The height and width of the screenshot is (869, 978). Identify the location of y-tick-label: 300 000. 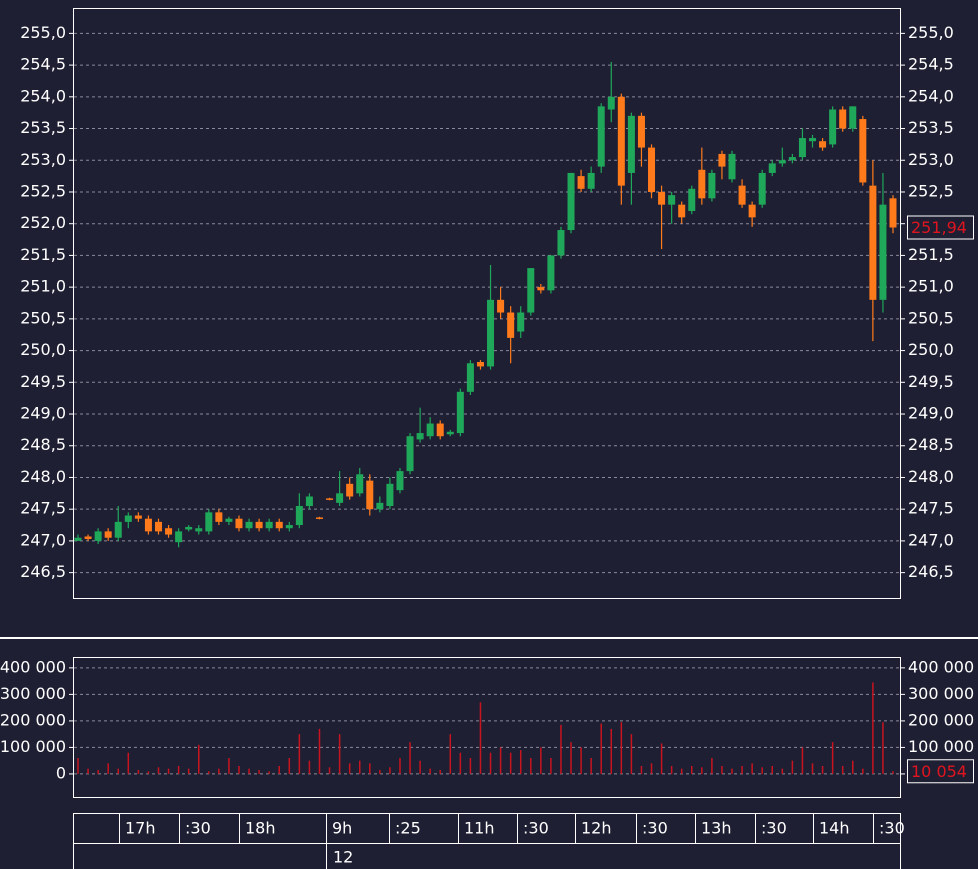
(33, 693).